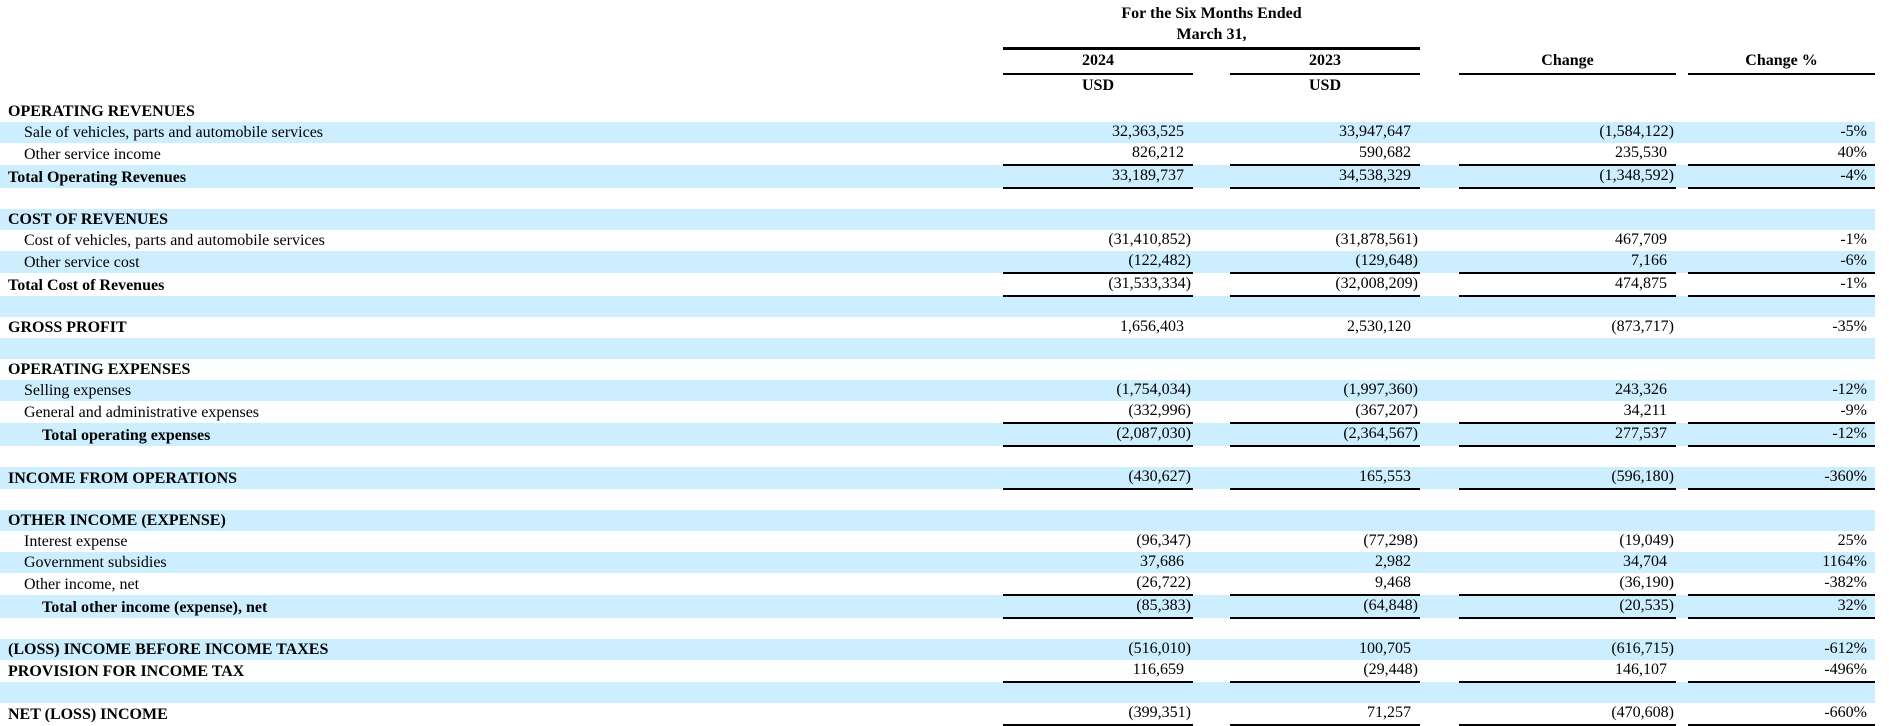  I want to click on cell-v2024: 37,686, so click(1098, 562).